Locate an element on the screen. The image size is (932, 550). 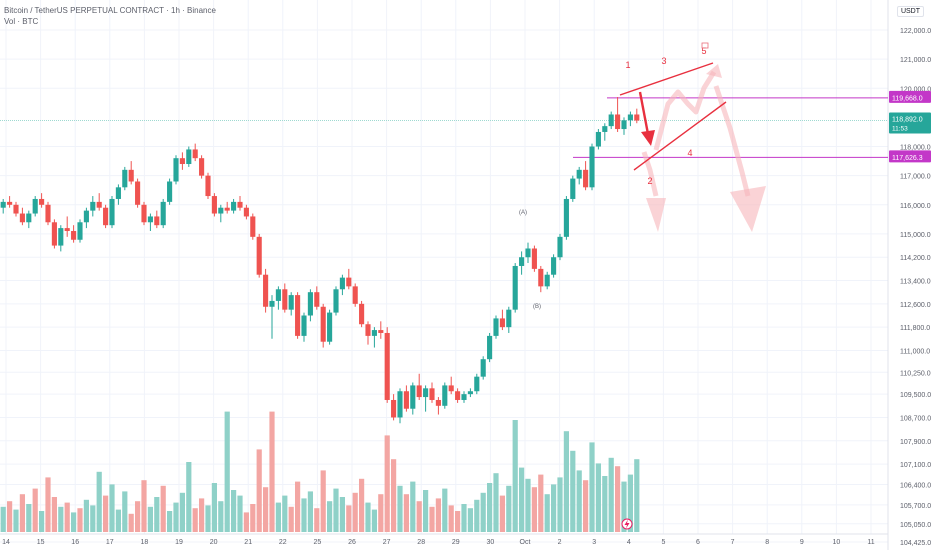
impulse-arrow-shaft is located at coordinates (644, 113).